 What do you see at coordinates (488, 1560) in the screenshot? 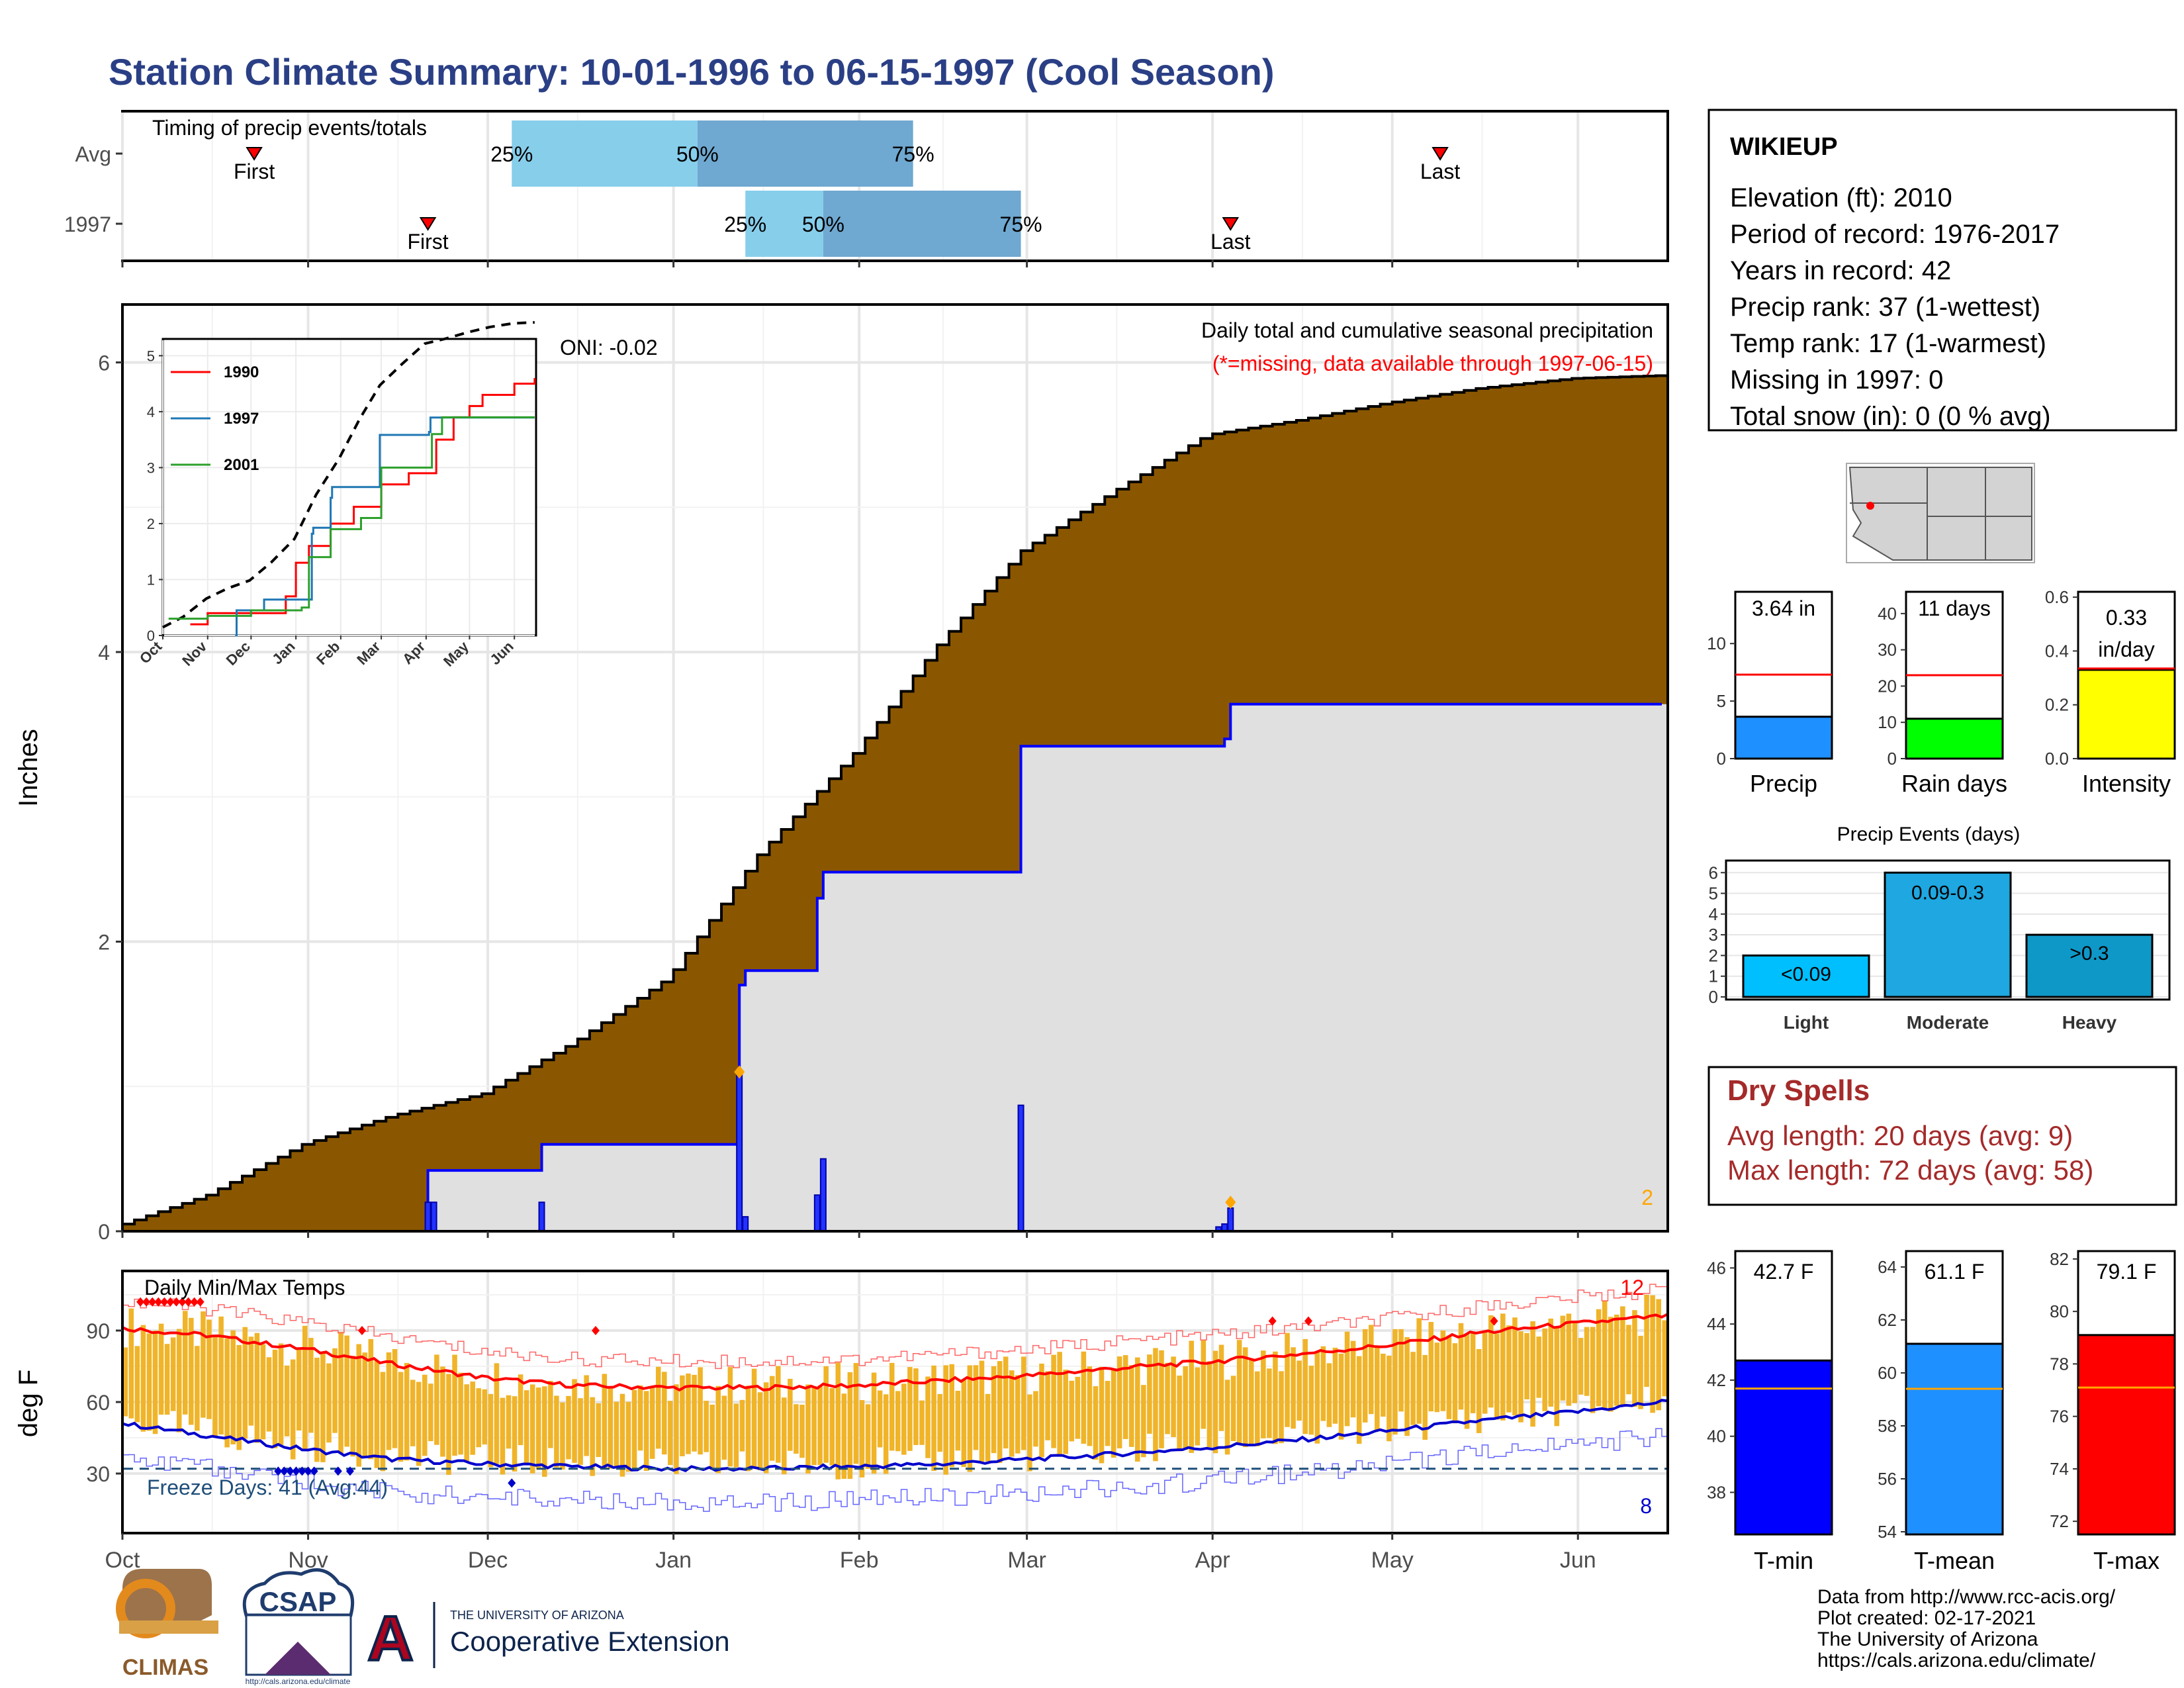
I see `month-label-Dec: Dec` at bounding box center [488, 1560].